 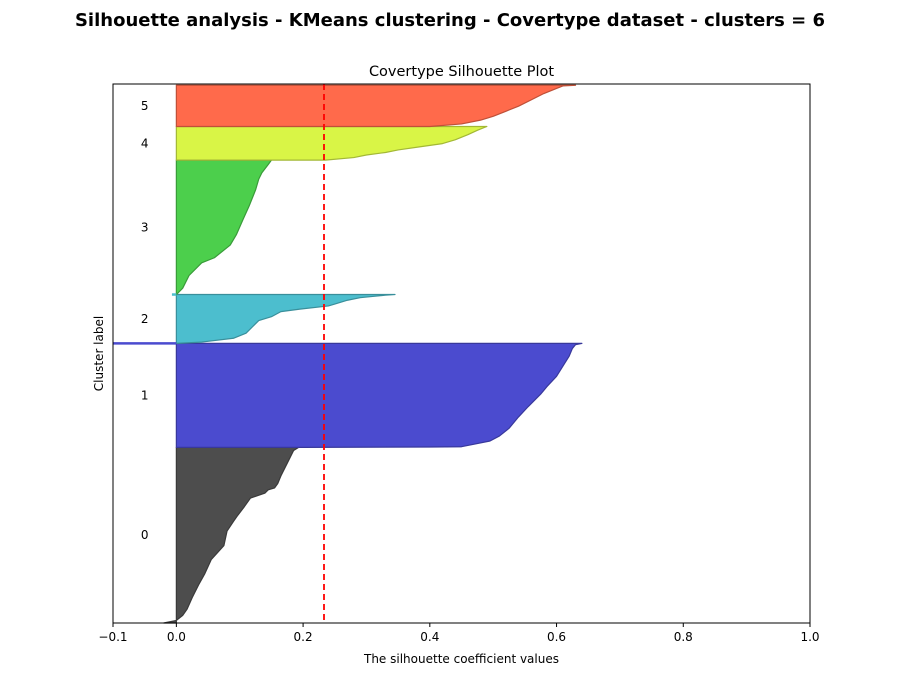 What do you see at coordinates (145, 395) in the screenshot?
I see `cluster-1-label: 1` at bounding box center [145, 395].